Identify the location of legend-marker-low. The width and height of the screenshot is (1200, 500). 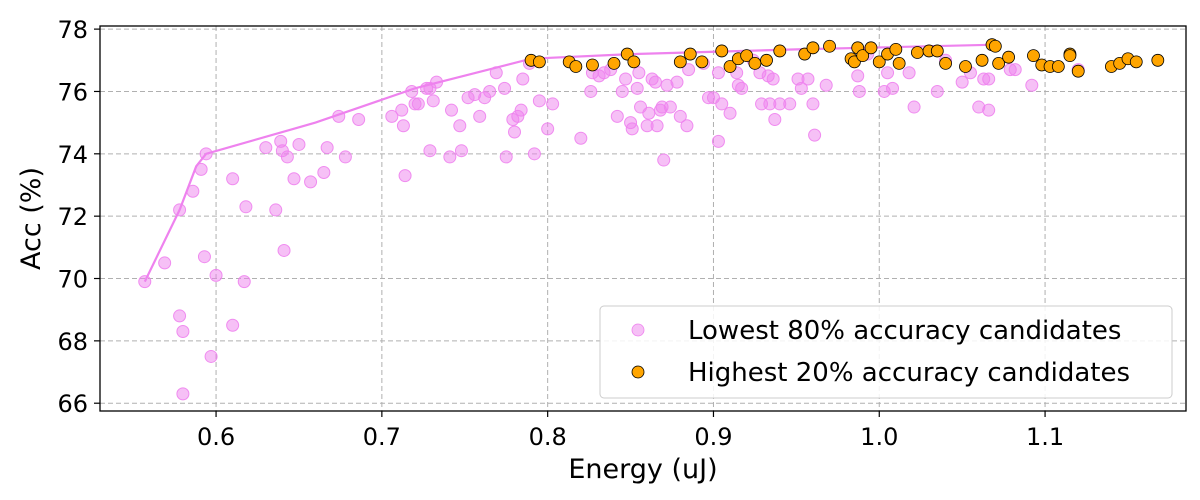
(638, 330).